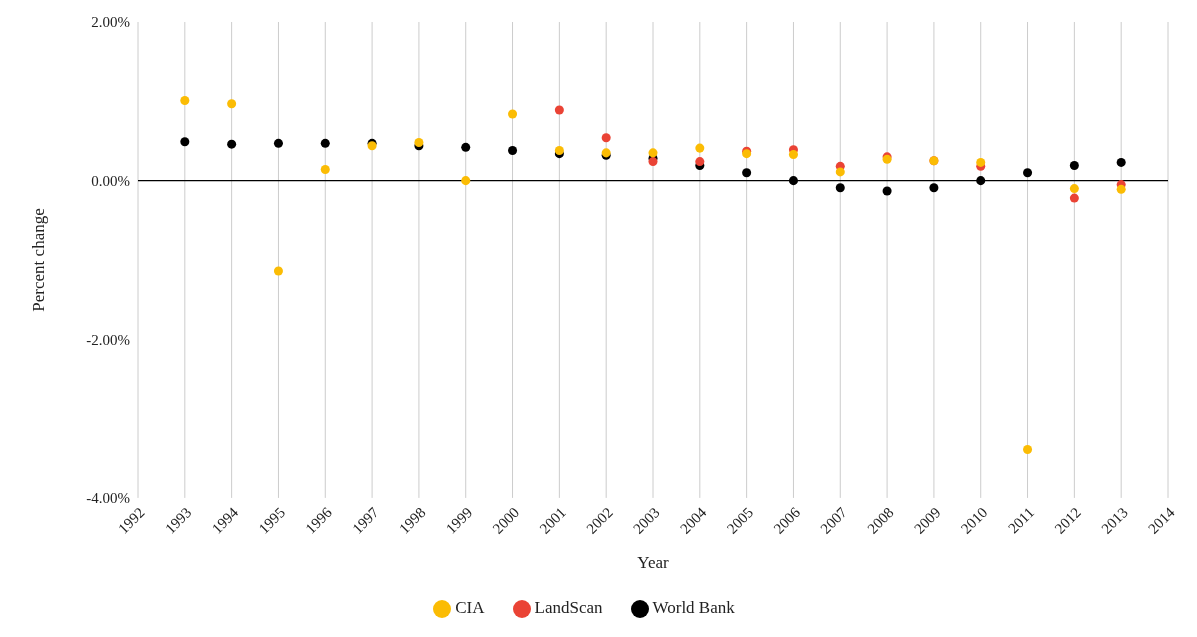  What do you see at coordinates (693, 607) in the screenshot?
I see `legend-label: World Bank` at bounding box center [693, 607].